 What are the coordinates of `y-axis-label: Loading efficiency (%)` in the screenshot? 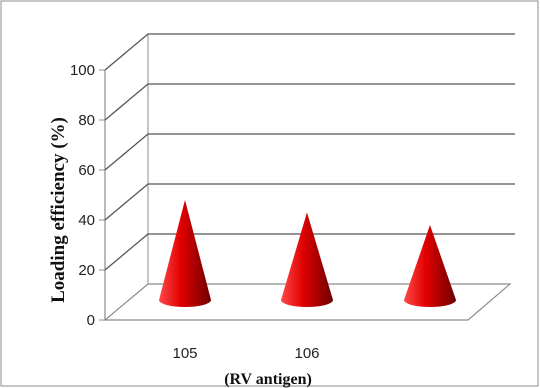 It's located at (58, 210).